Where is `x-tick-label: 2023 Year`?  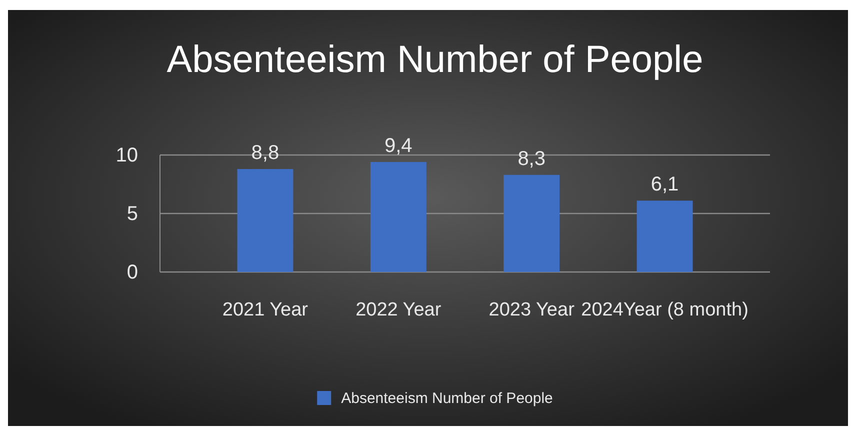
x-tick-label: 2023 Year is located at coordinates (532, 309).